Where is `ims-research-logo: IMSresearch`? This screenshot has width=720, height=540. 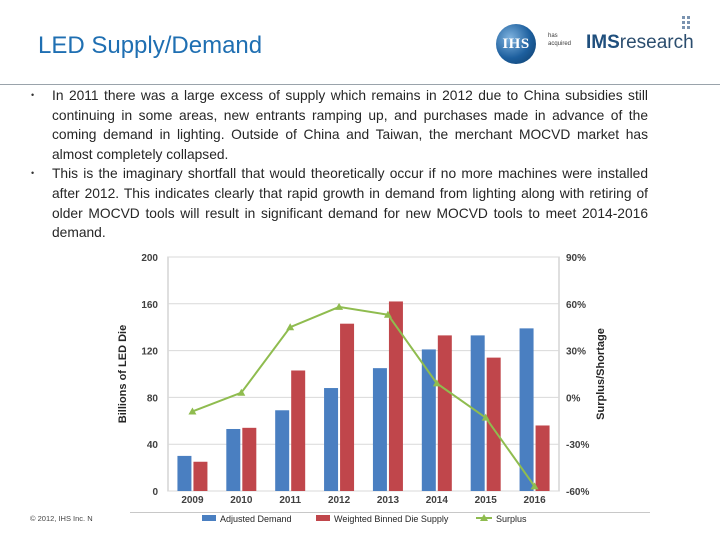 ims-research-logo: IMSresearch is located at coordinates (640, 43).